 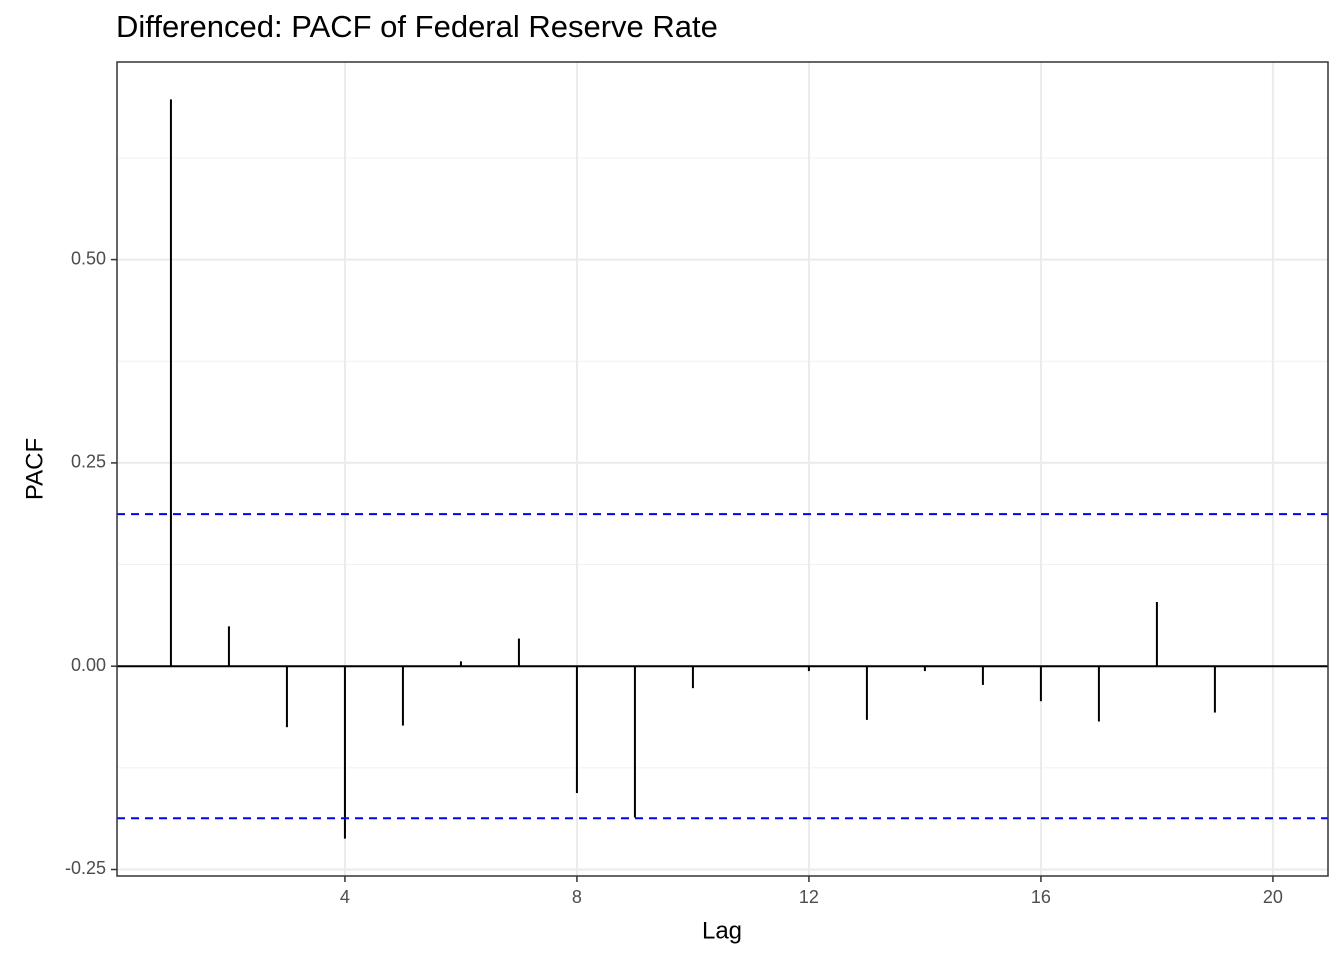 What do you see at coordinates (809, 897) in the screenshot?
I see `x-tick-label: 12` at bounding box center [809, 897].